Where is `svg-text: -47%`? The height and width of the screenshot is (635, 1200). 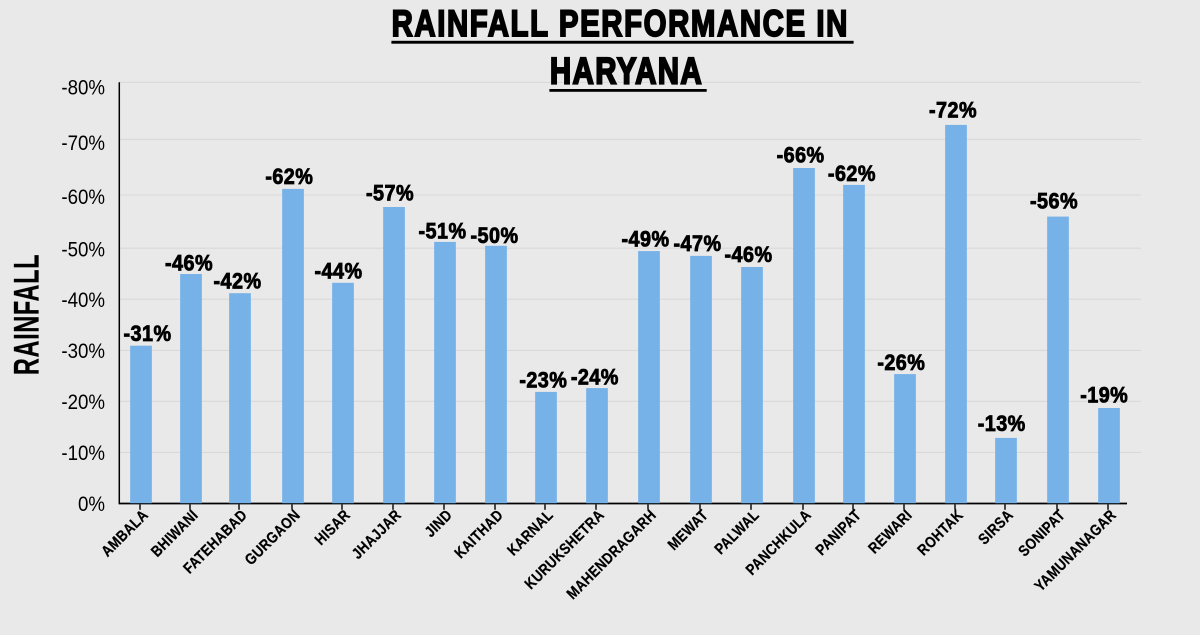 svg-text: -47% is located at coordinates (698, 244).